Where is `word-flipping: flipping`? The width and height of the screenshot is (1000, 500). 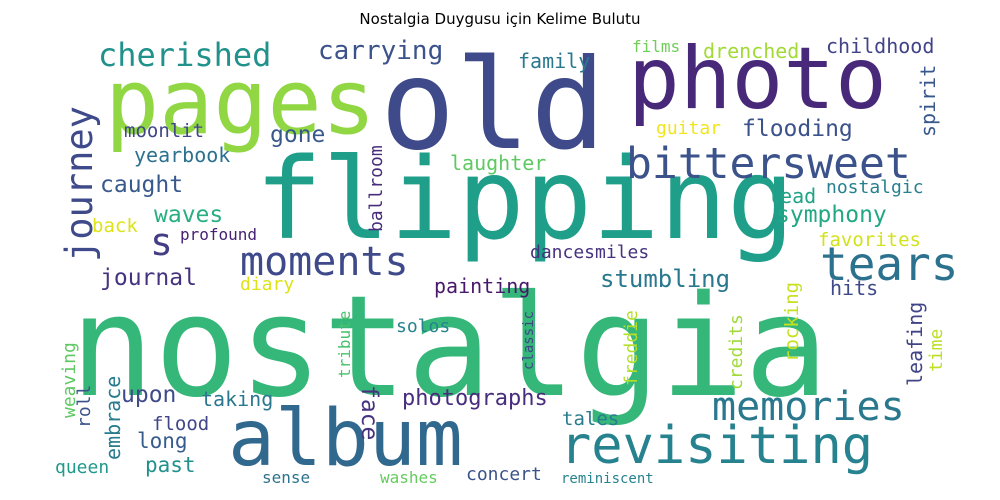 word-flipping: flipping is located at coordinates (524, 200).